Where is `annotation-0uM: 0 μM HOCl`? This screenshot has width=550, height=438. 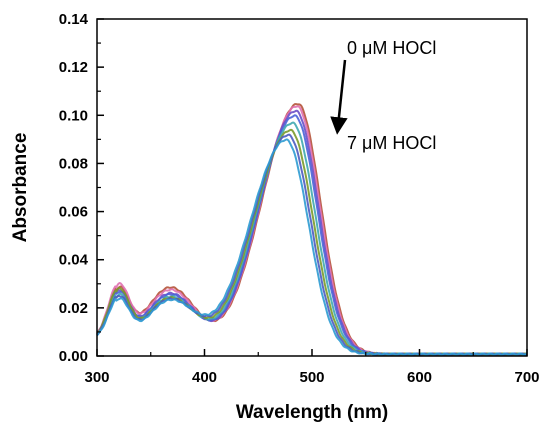
annotation-0uM: 0 μM HOCl is located at coordinates (391, 48).